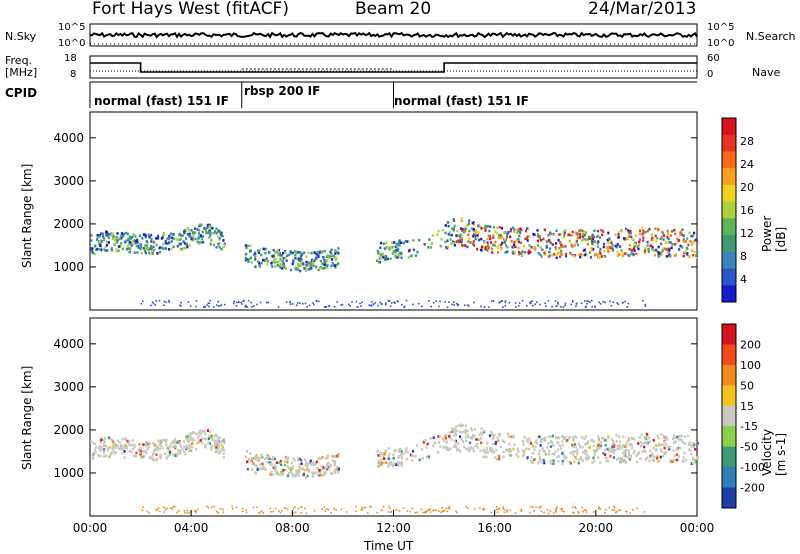  I want to click on nsky-trace, so click(393, 35).